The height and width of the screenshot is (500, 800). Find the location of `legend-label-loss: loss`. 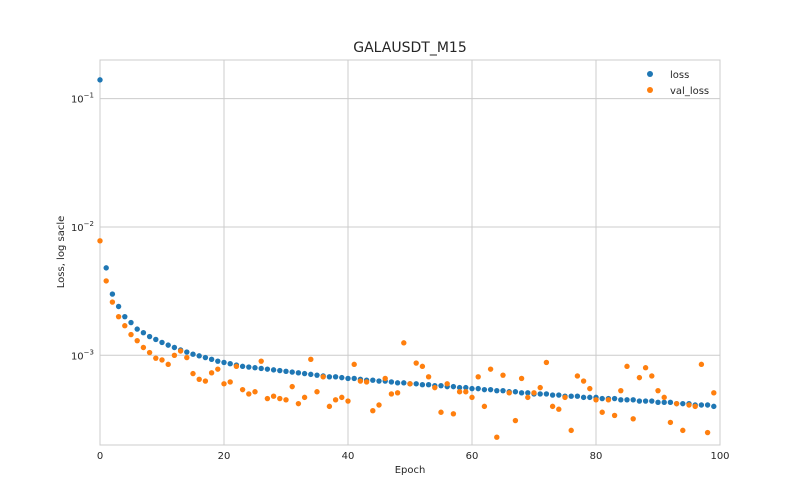

legend-label-loss: loss is located at coordinates (679, 75).